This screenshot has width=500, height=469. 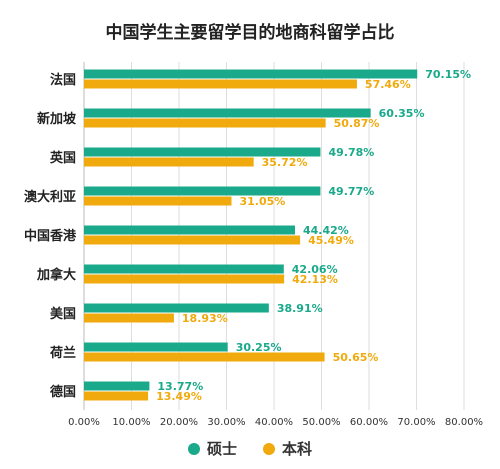 I want to click on category-label: 荷兰, so click(x=62, y=353).